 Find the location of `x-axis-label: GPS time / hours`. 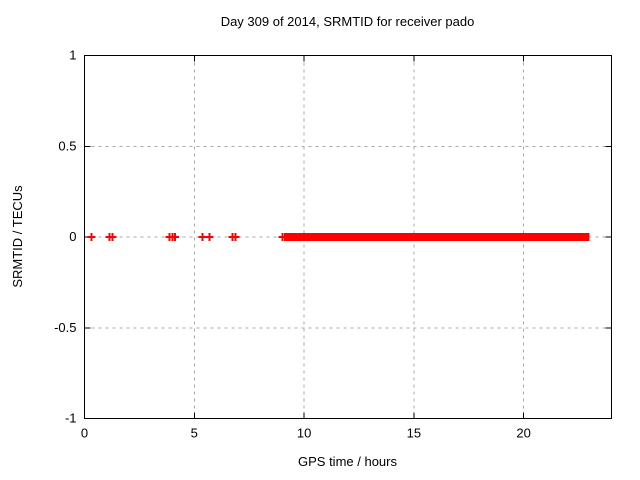

x-axis-label: GPS time / hours is located at coordinates (347, 461).